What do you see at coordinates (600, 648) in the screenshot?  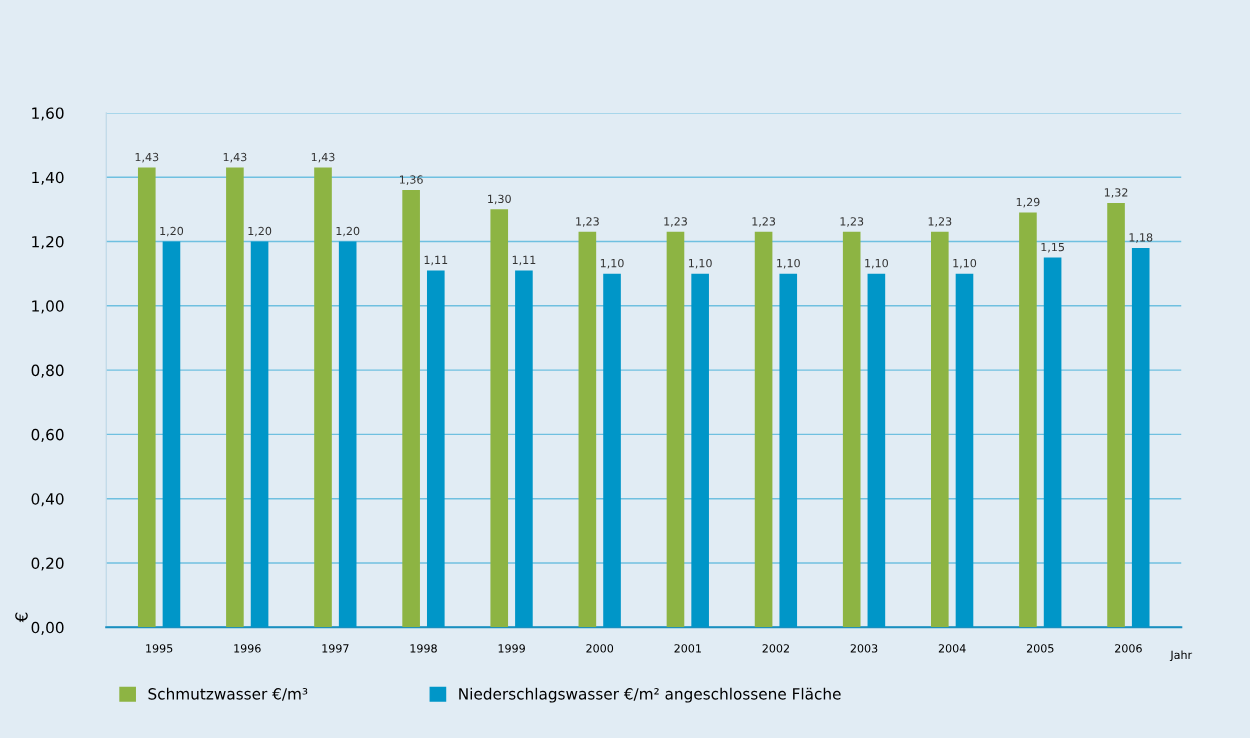 I see `x-tick-label: 2000` at bounding box center [600, 648].